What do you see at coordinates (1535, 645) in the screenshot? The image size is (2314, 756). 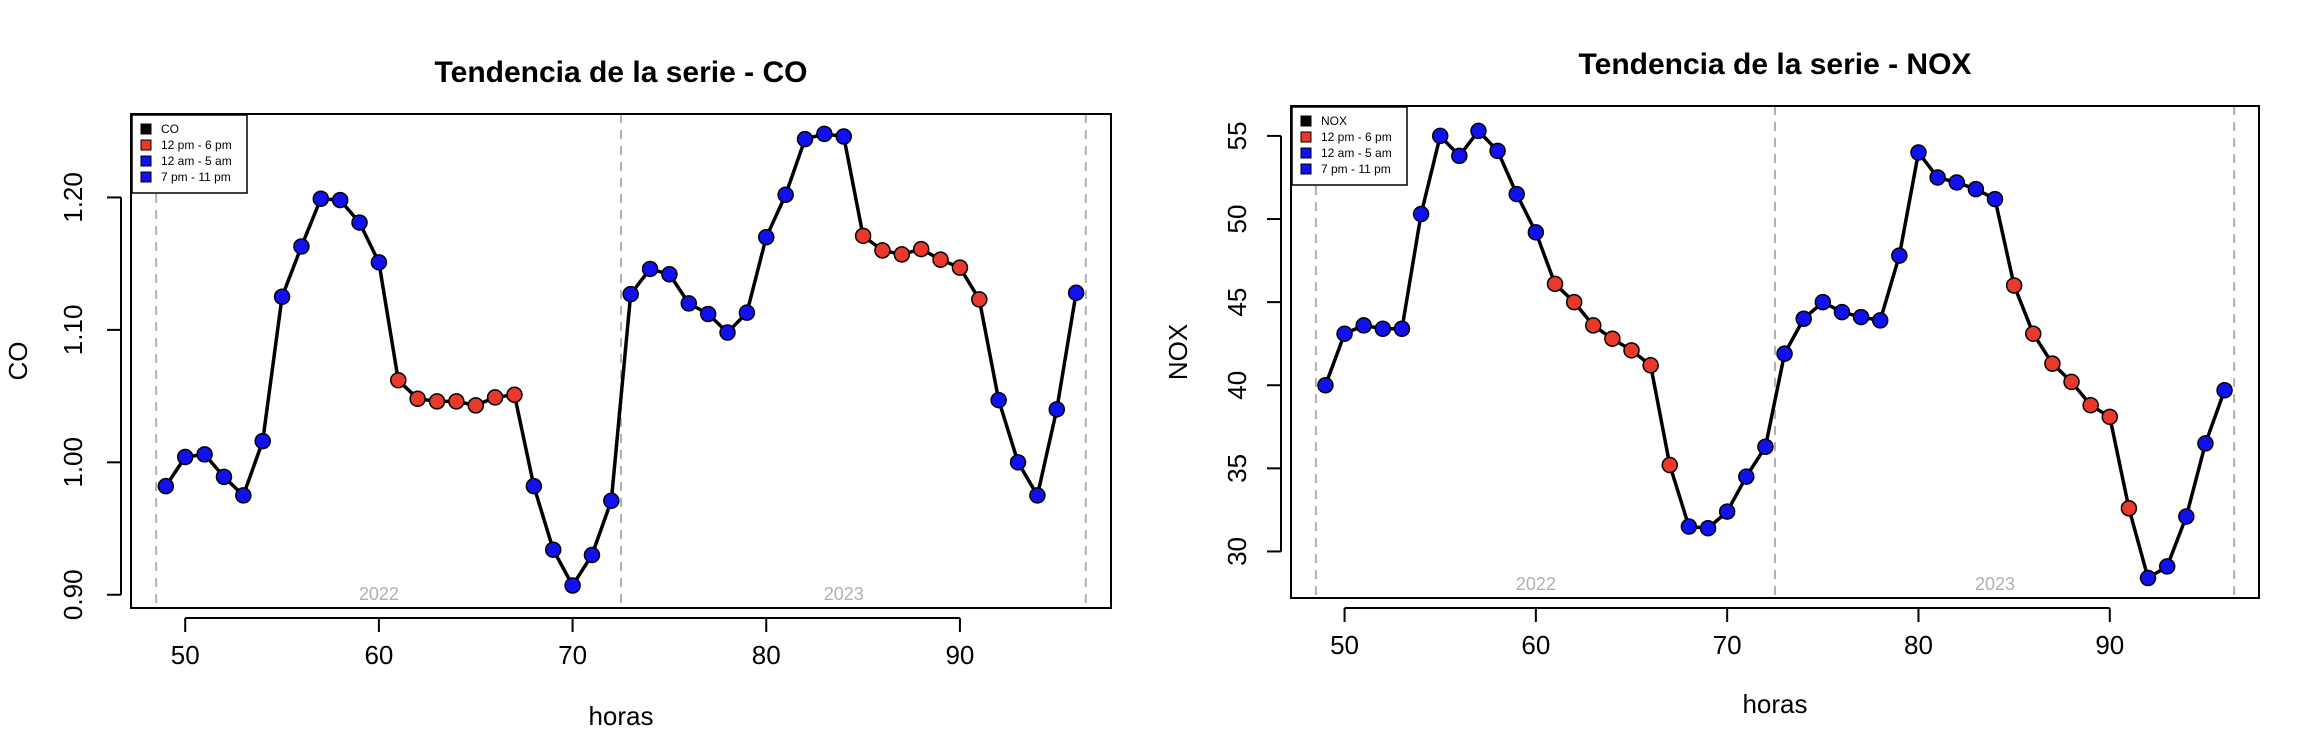 I see `x-tick-label: 60` at bounding box center [1535, 645].